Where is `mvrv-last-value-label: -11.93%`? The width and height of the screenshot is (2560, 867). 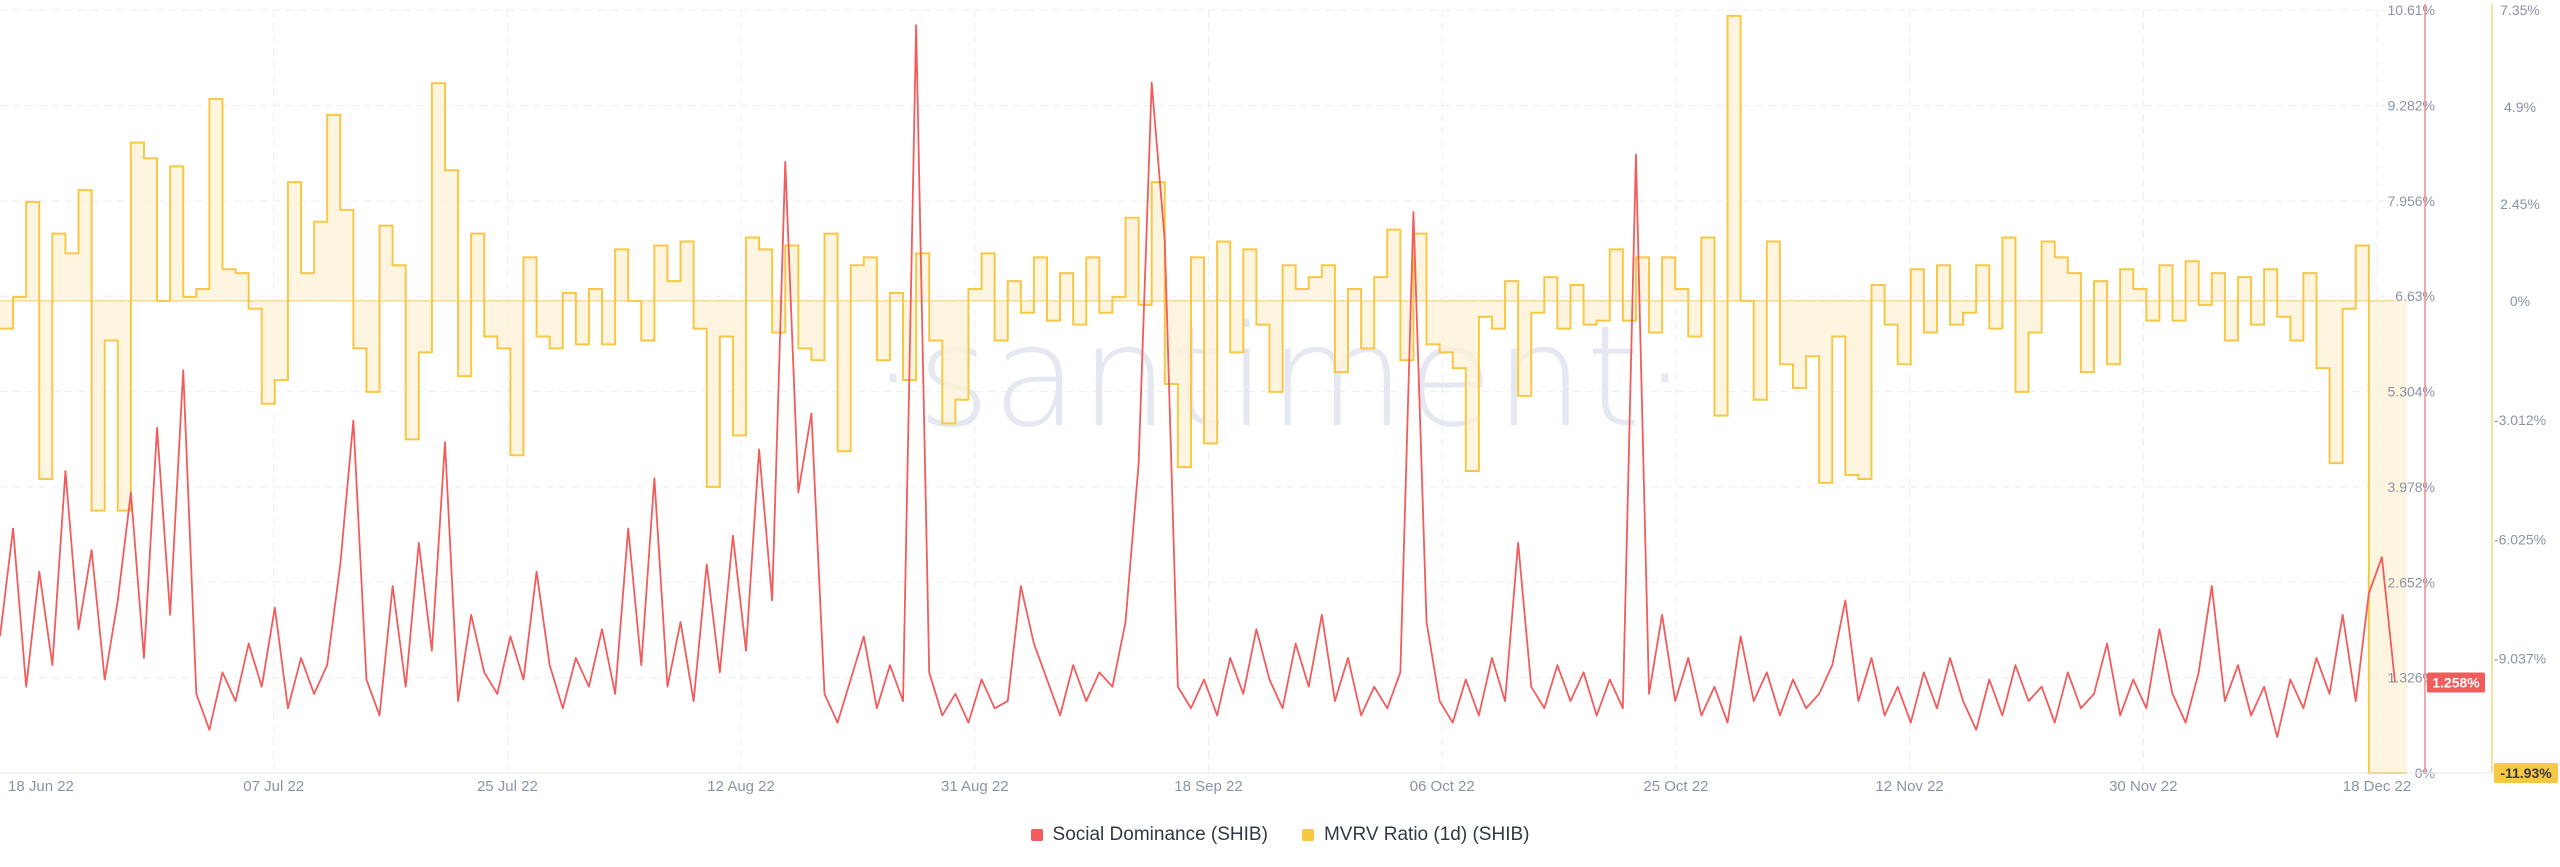
mvrv-last-value-label: -11.93% is located at coordinates (2526, 773).